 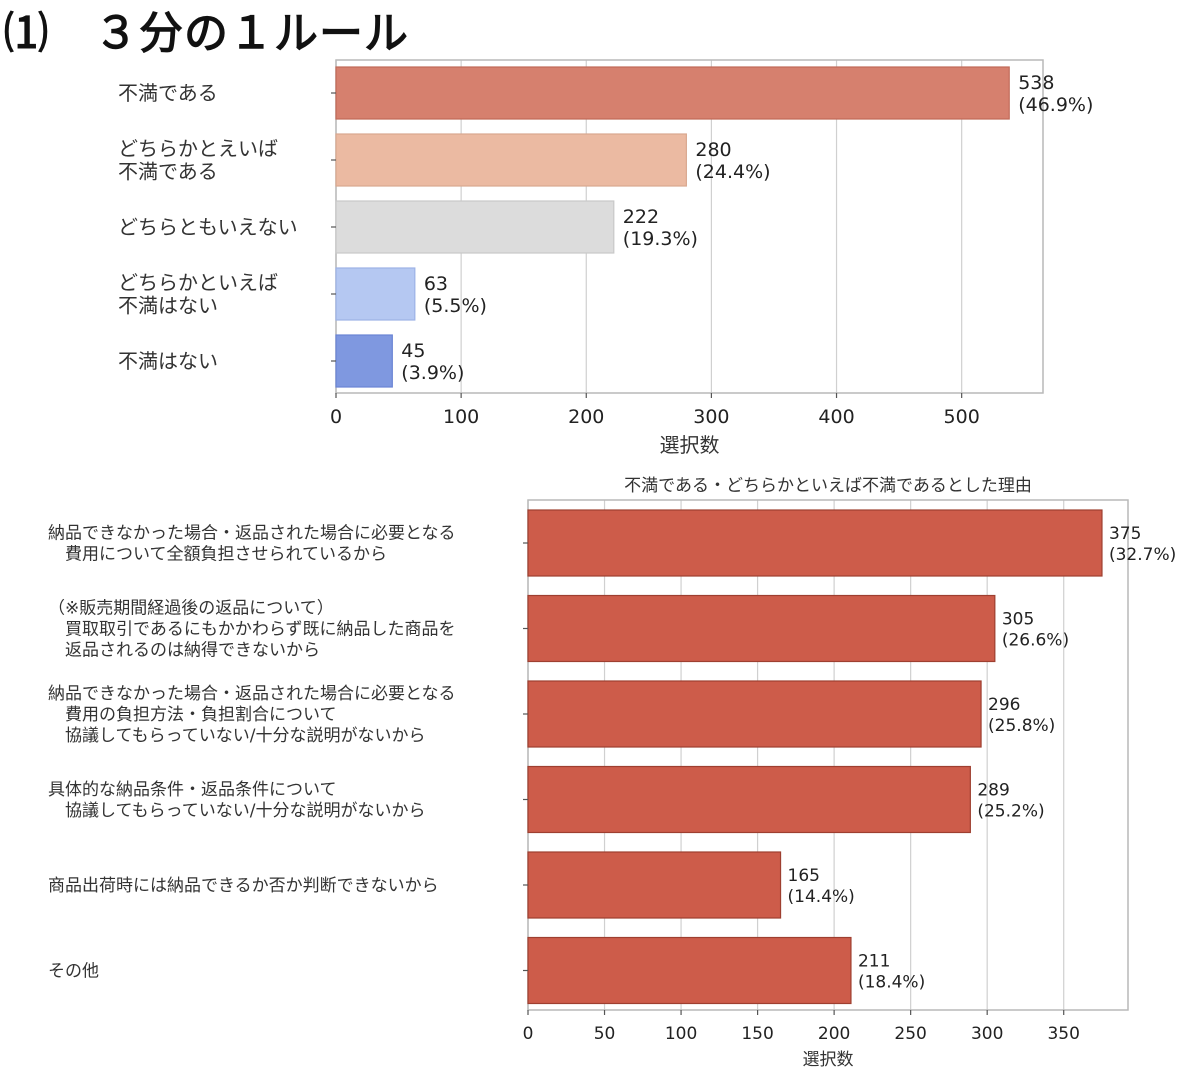 I want to click on chart2-xtick-label: 200, so click(x=834, y=1034).